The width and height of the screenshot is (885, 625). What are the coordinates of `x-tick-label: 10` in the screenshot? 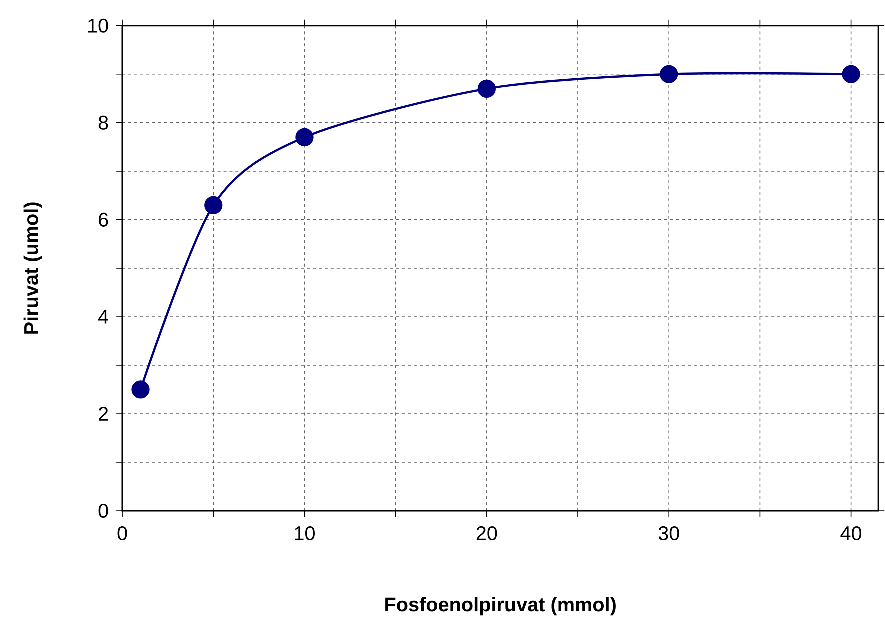 It's located at (305, 533).